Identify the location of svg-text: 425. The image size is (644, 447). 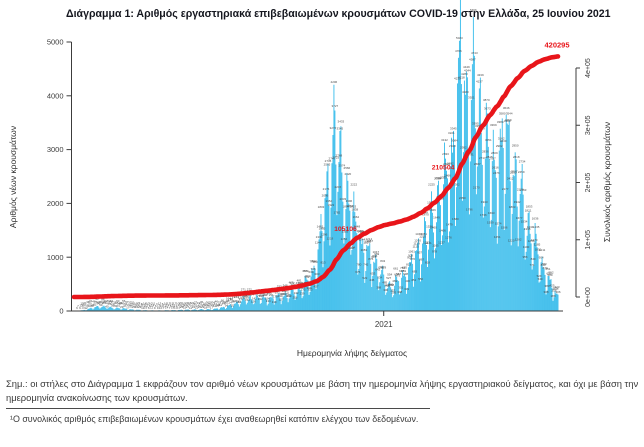
(551, 286).